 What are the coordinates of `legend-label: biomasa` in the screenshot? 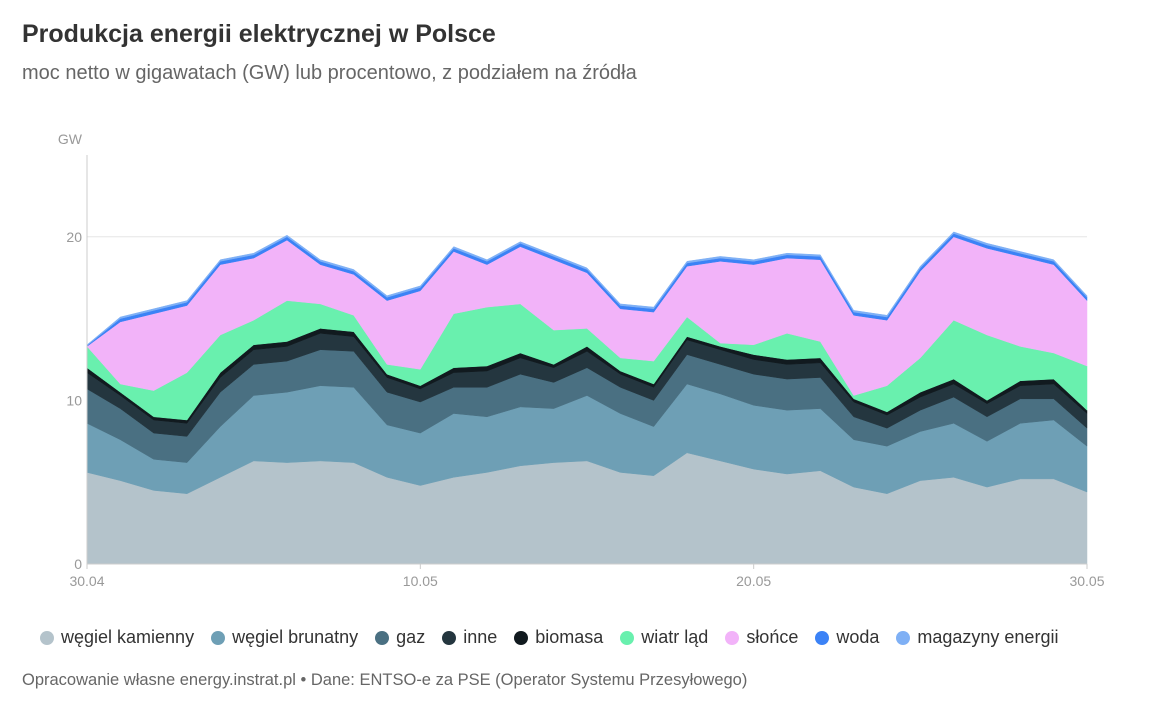 It's located at (569, 637).